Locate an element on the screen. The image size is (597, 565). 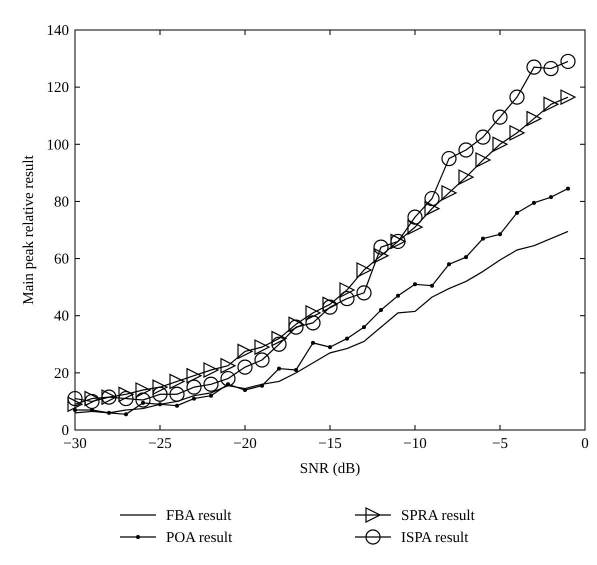
y-tick-label: 120 is located at coordinates (57, 88).